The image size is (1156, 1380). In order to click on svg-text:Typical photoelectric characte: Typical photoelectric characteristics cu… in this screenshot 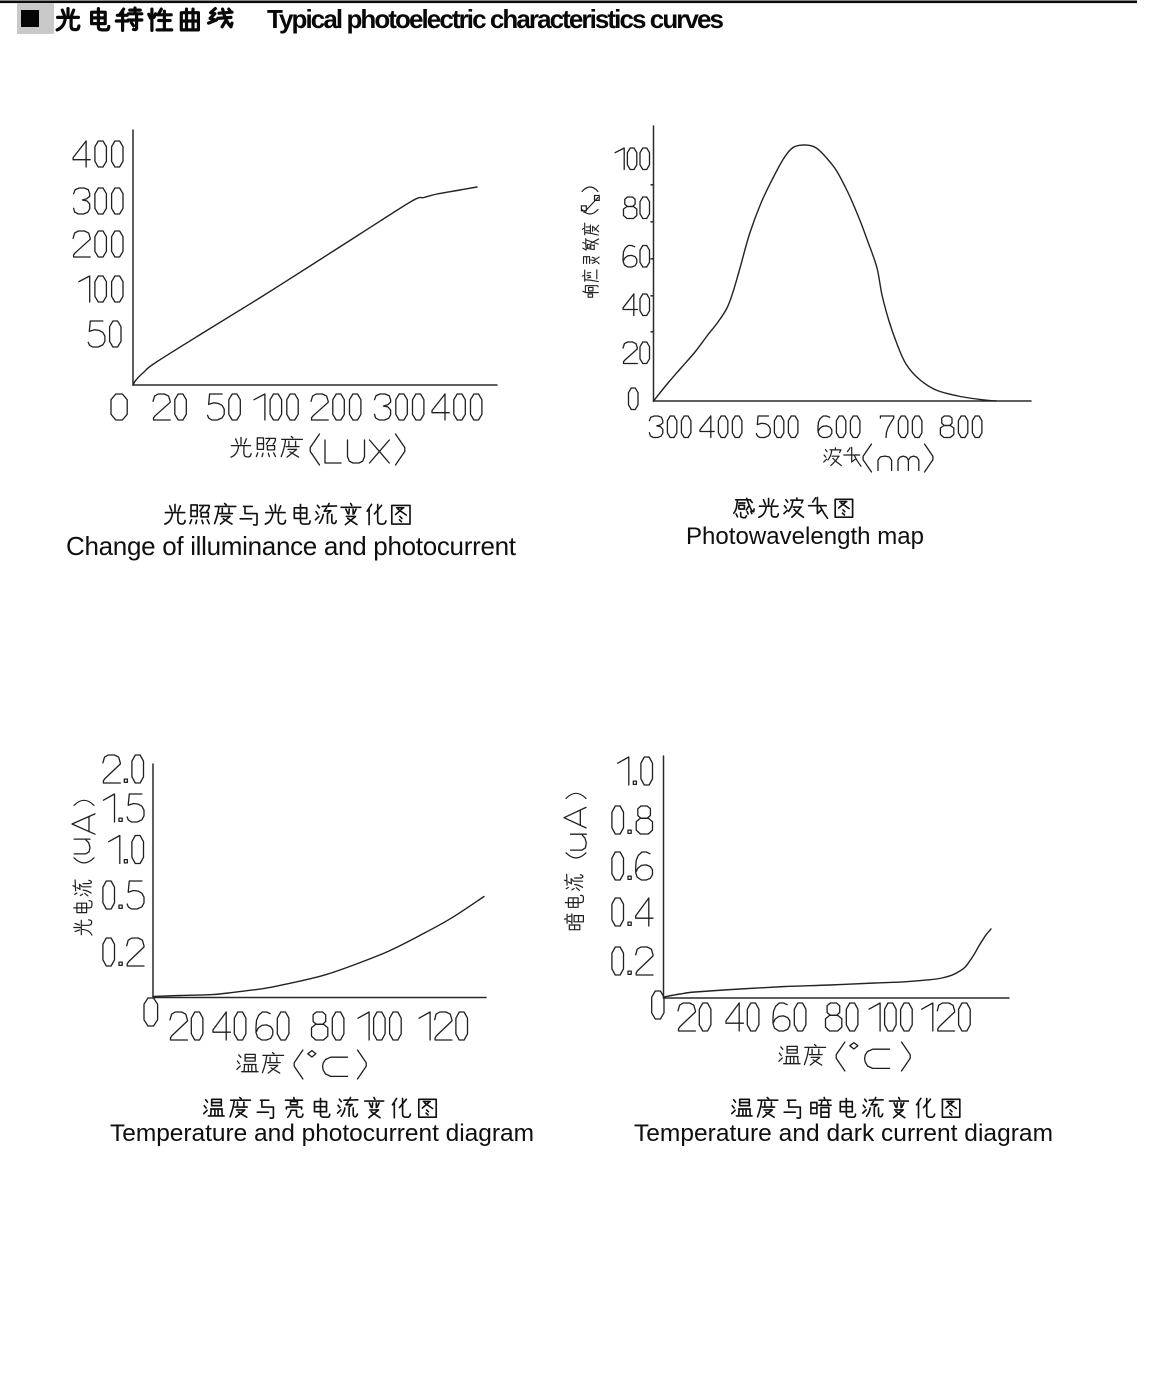, I will do `click(495, 19)`.